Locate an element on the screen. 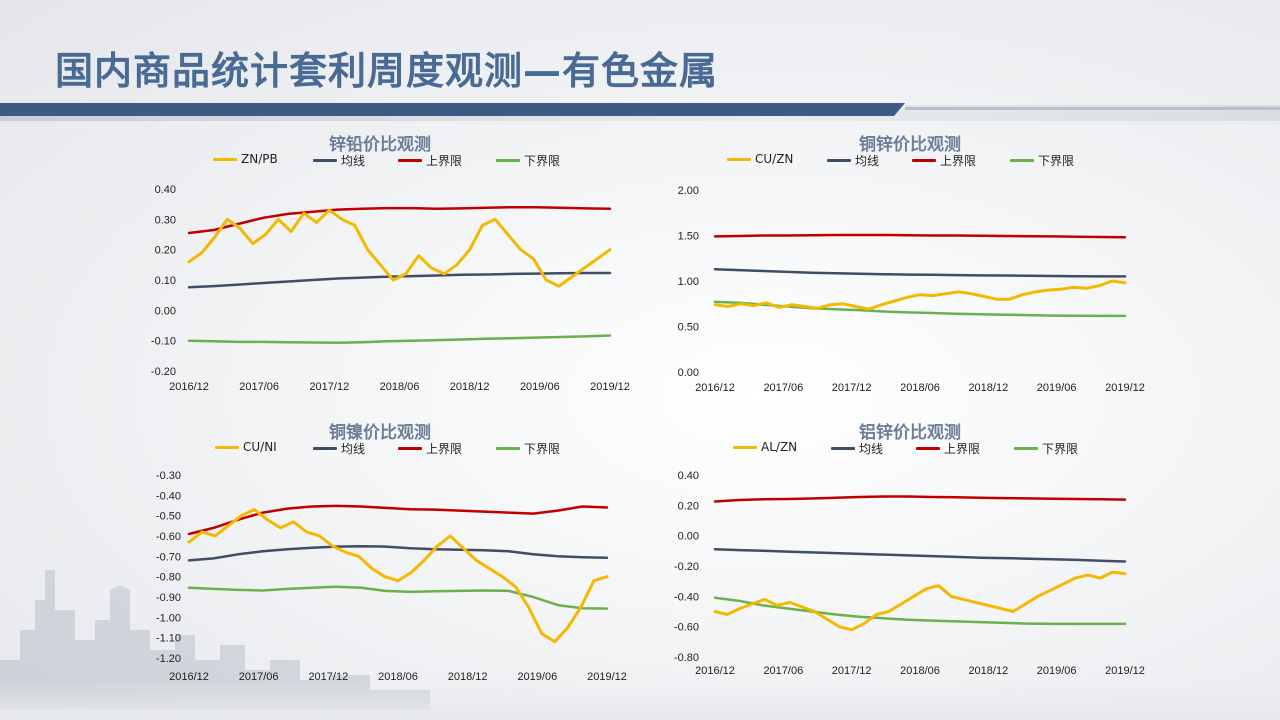  legend-item-ratio: ZN/PB is located at coordinates (245, 159).